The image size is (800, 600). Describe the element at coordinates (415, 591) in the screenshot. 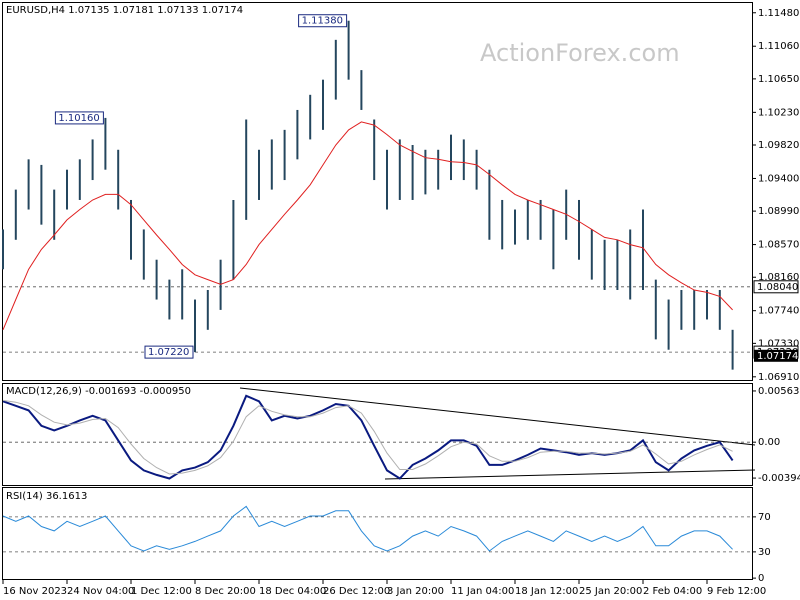

I see `x-tick-label: 3 Jan 20:00` at that location.